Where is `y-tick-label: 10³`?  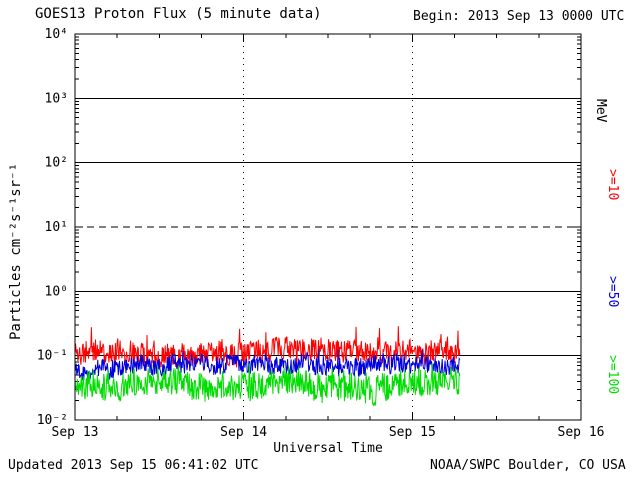 y-tick-label: 10³ is located at coordinates (56, 98).